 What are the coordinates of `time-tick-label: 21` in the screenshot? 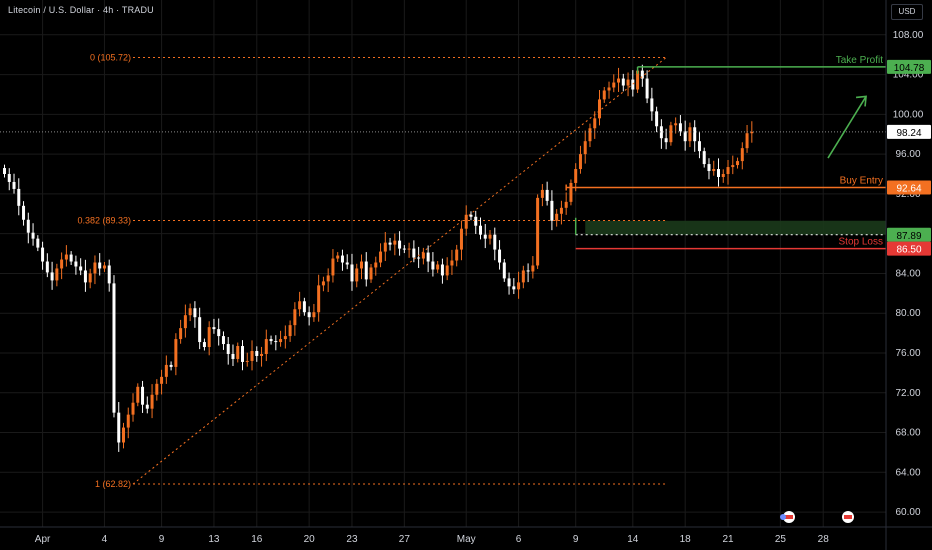 It's located at (728, 539).